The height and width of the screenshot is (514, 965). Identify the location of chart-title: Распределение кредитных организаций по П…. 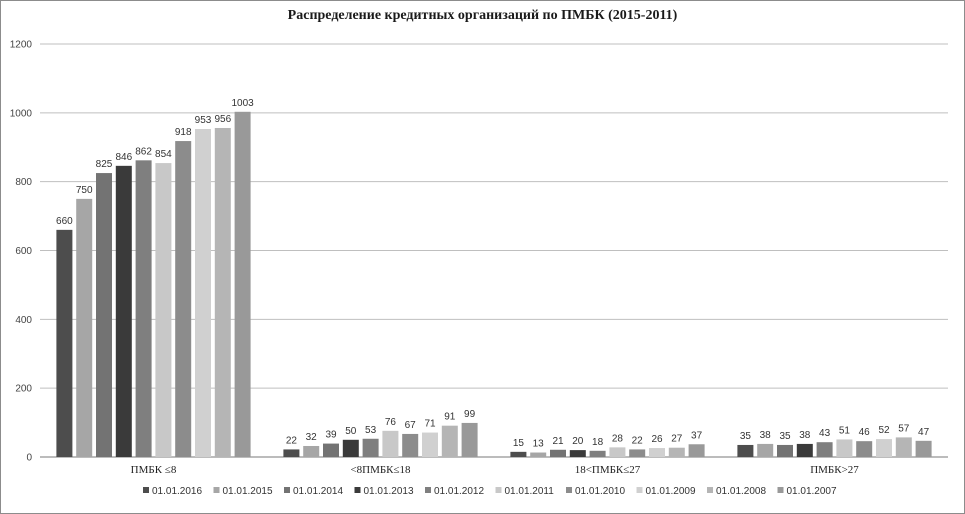
(482, 15).